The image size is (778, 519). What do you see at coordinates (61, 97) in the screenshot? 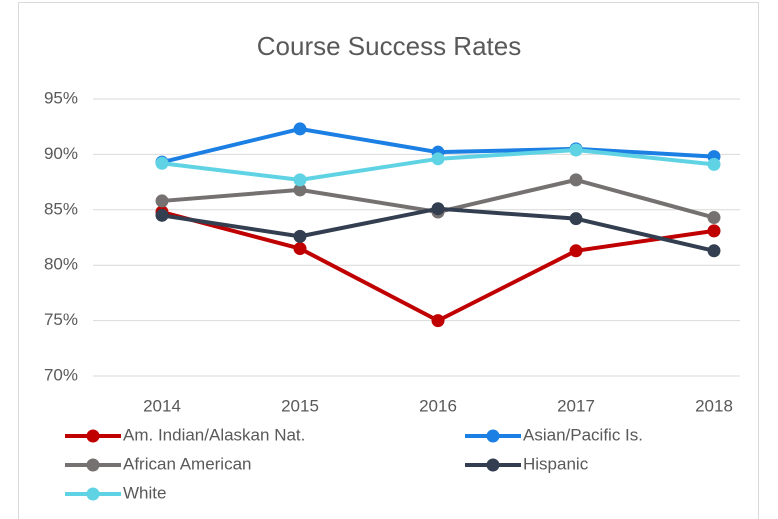
I see `y-tick-label: 95%` at bounding box center [61, 97].